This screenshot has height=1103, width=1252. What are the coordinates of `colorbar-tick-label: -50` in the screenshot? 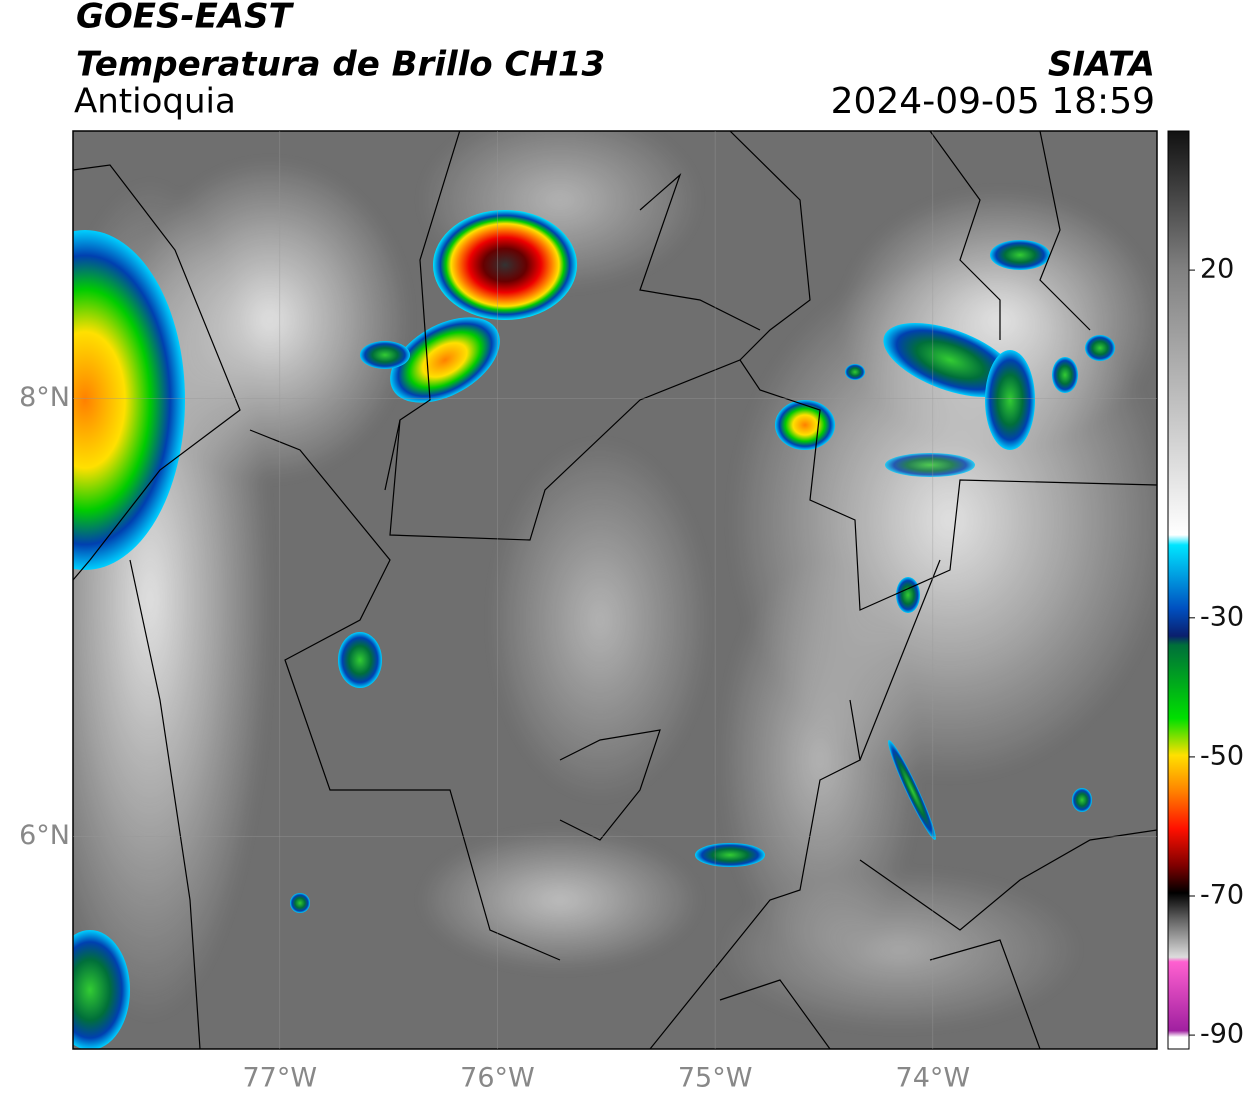 It's located at (1222, 755).